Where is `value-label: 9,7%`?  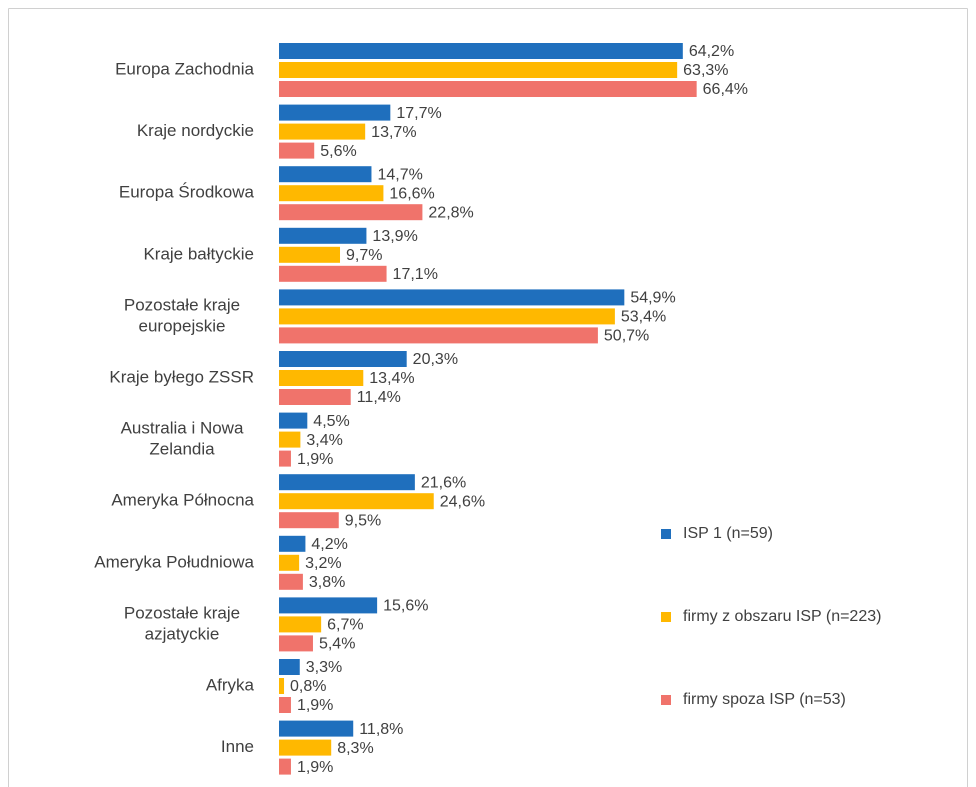 value-label: 9,7% is located at coordinates (364, 255).